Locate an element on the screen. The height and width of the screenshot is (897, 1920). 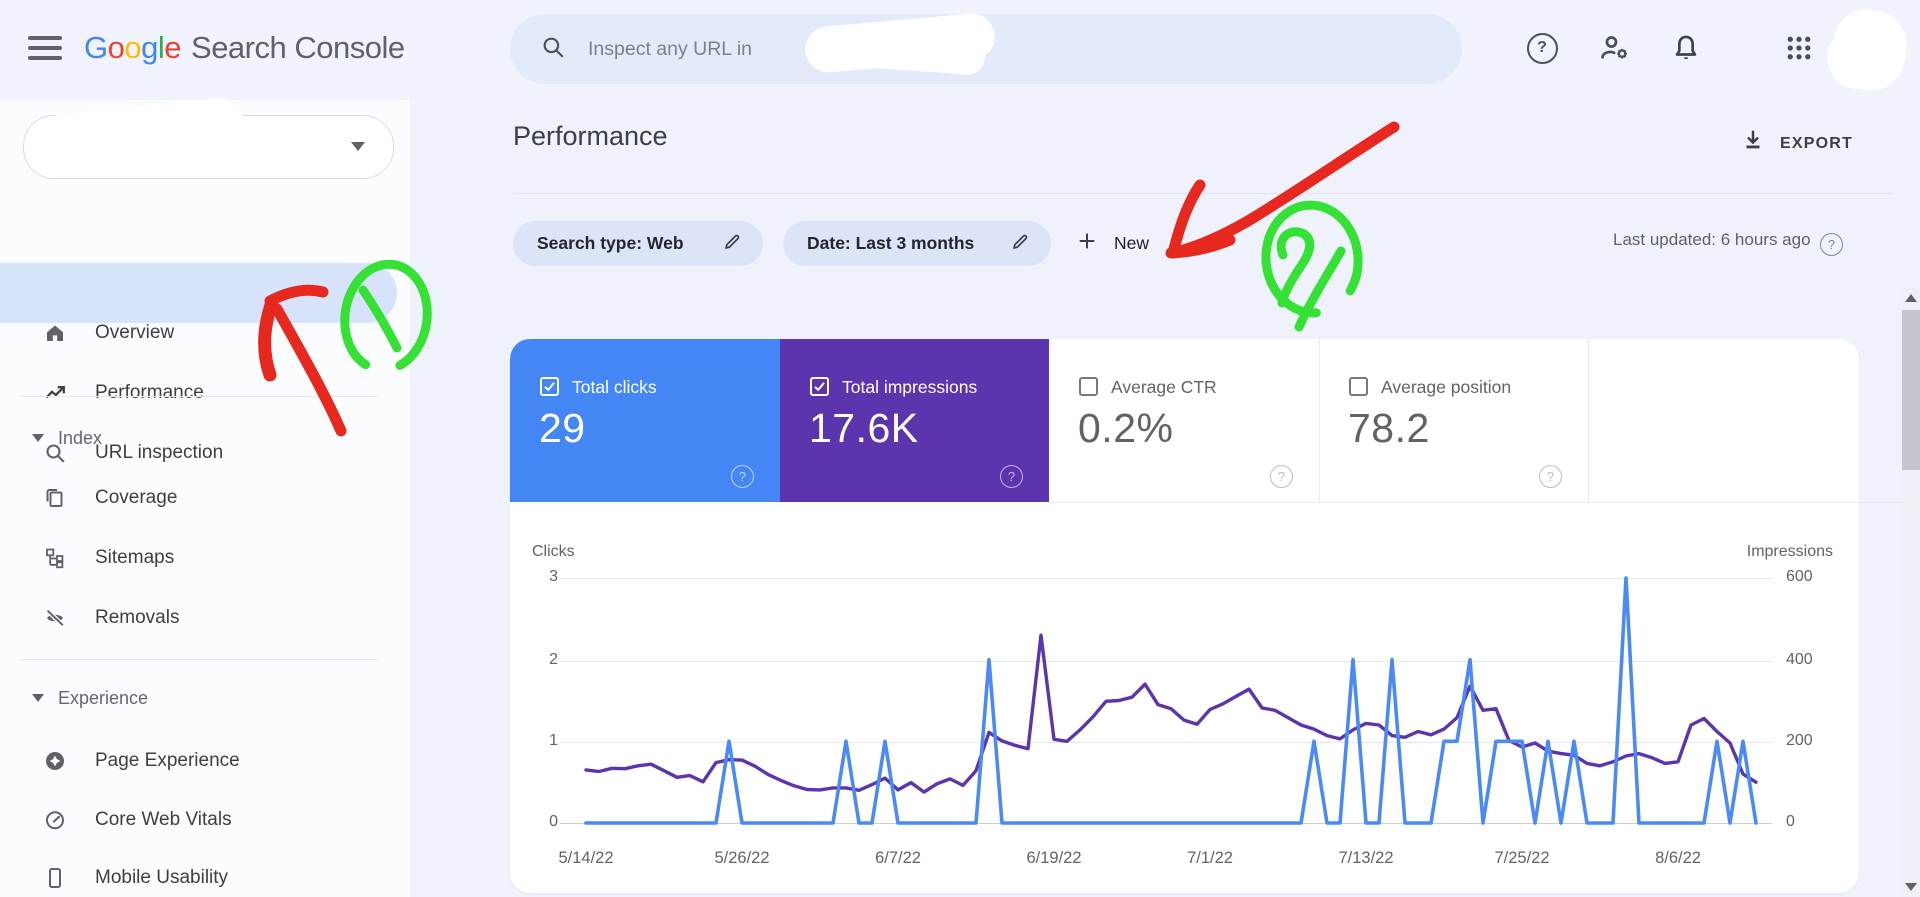
sidebar-item-performance: Performance is located at coordinates (198, 393).